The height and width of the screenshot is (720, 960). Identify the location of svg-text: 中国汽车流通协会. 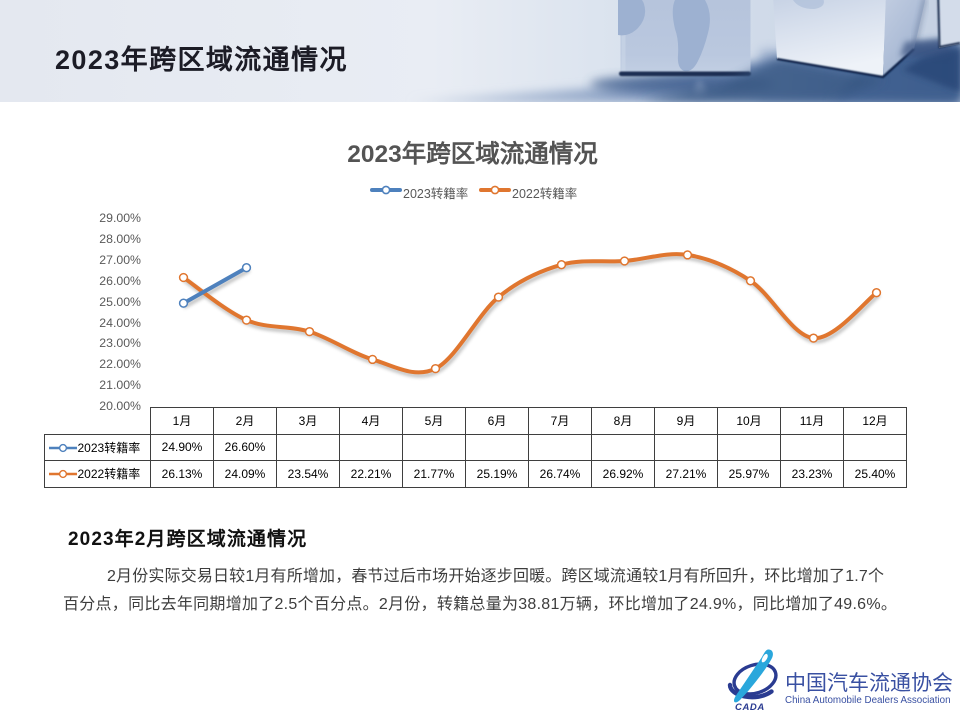
(869, 683).